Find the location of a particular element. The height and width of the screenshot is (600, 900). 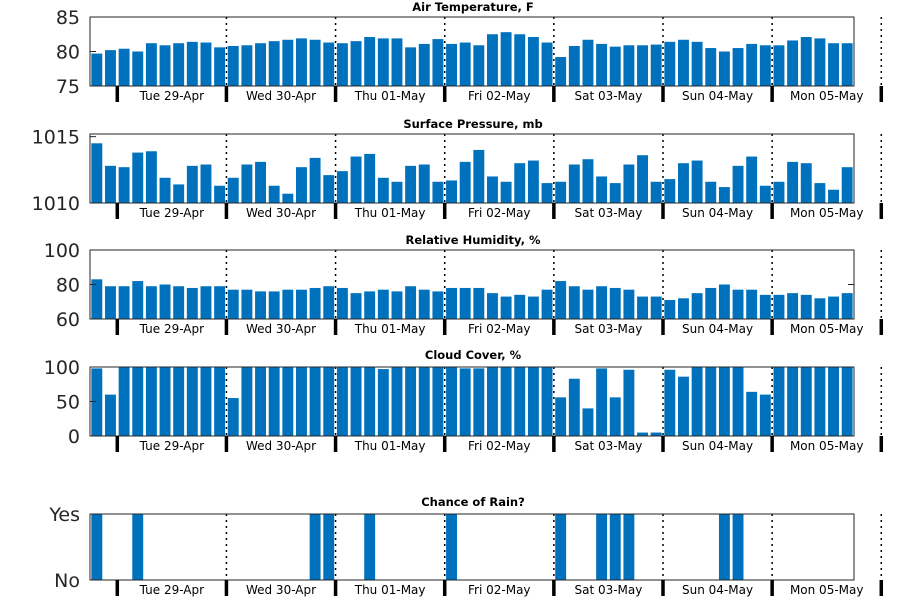

y-tick-label: 60 is located at coordinates (68, 320).